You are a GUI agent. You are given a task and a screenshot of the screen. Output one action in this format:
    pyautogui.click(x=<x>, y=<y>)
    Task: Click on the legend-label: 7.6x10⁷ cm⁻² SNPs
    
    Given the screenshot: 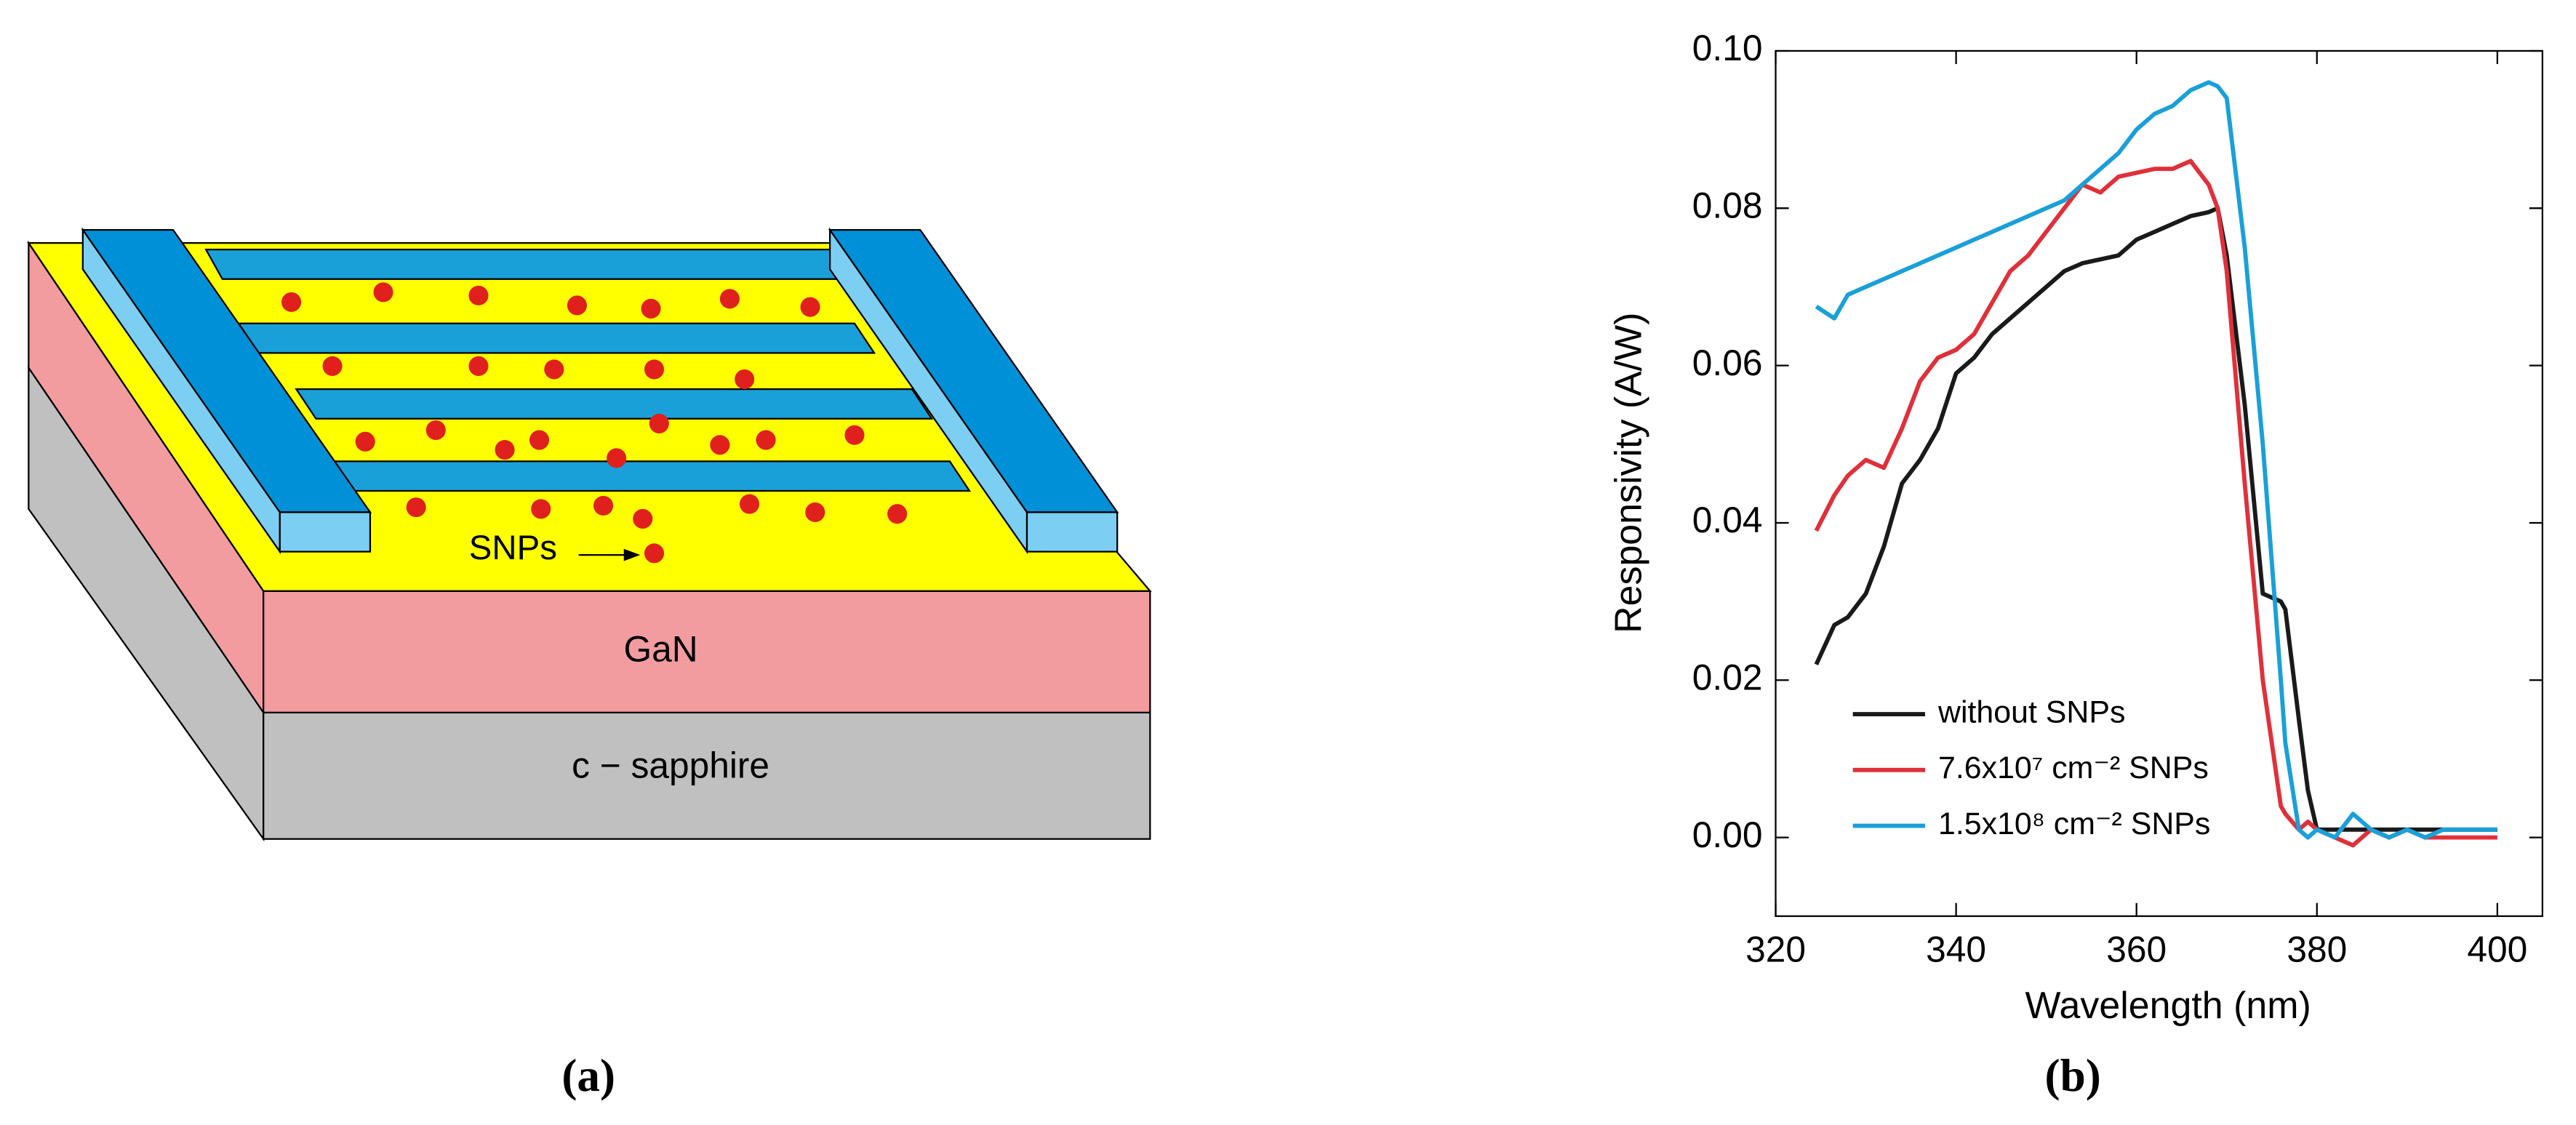 What is the action you would take?
    pyautogui.click(x=2073, y=767)
    